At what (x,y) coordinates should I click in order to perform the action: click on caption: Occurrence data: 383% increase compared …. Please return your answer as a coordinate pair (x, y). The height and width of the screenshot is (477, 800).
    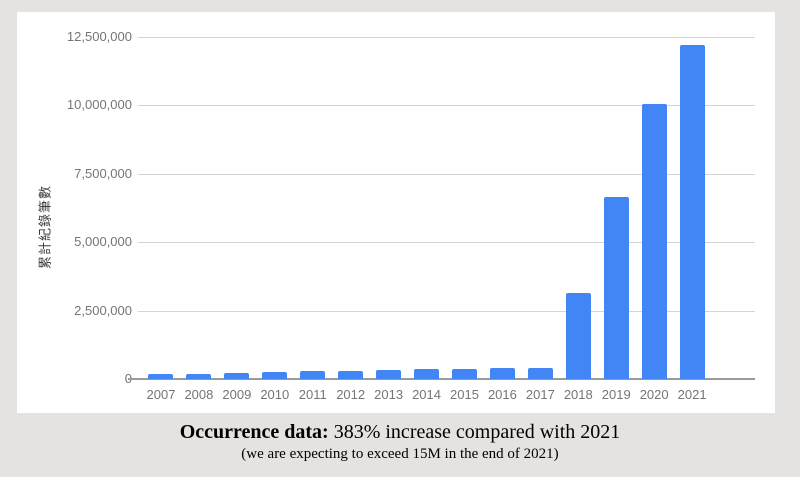
    Looking at the image, I should click on (400, 442).